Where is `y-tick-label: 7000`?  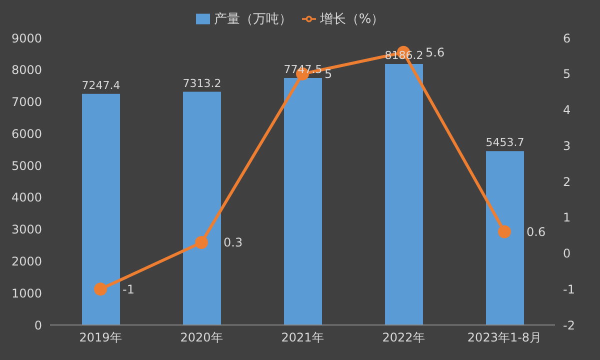
y-tick-label: 7000 is located at coordinates (26, 102).